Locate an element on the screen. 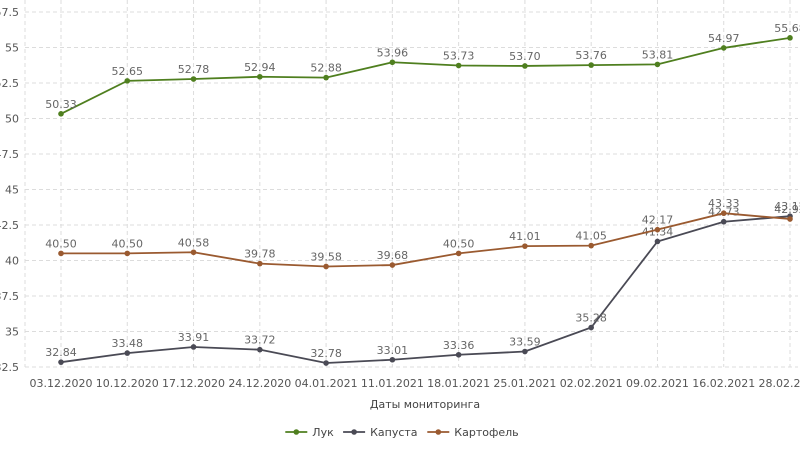 Image resolution: width=800 pixels, height=450 pixels. x-tick-label: 10.12.2020 is located at coordinates (127, 383).